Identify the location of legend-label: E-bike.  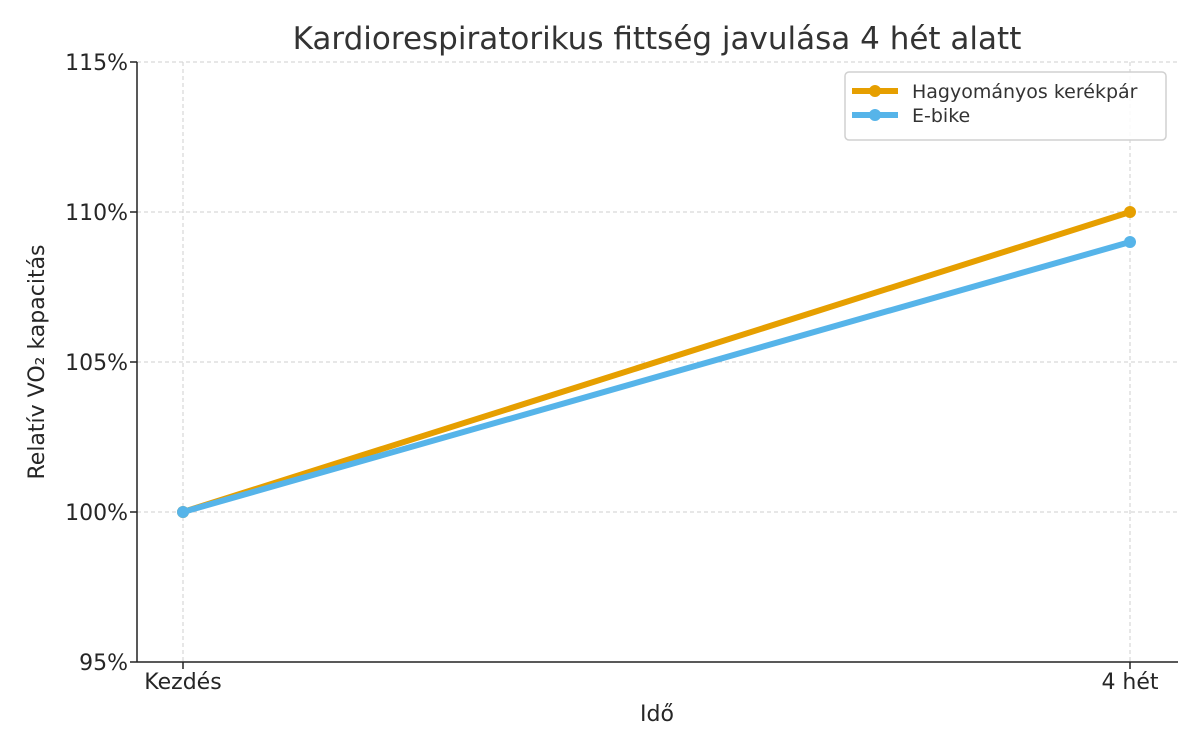
(941, 116).